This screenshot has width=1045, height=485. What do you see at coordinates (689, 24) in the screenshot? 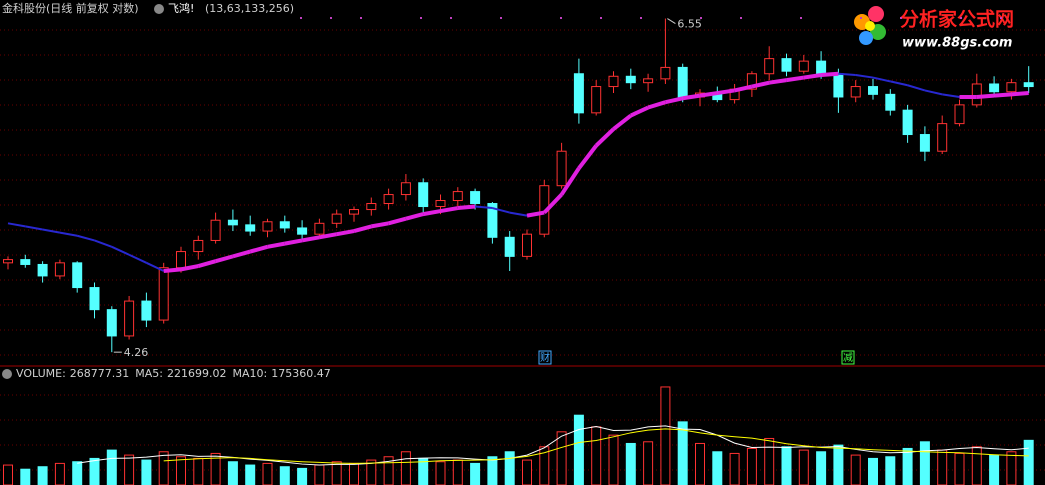
I see `high-label: 6.55` at bounding box center [689, 24].